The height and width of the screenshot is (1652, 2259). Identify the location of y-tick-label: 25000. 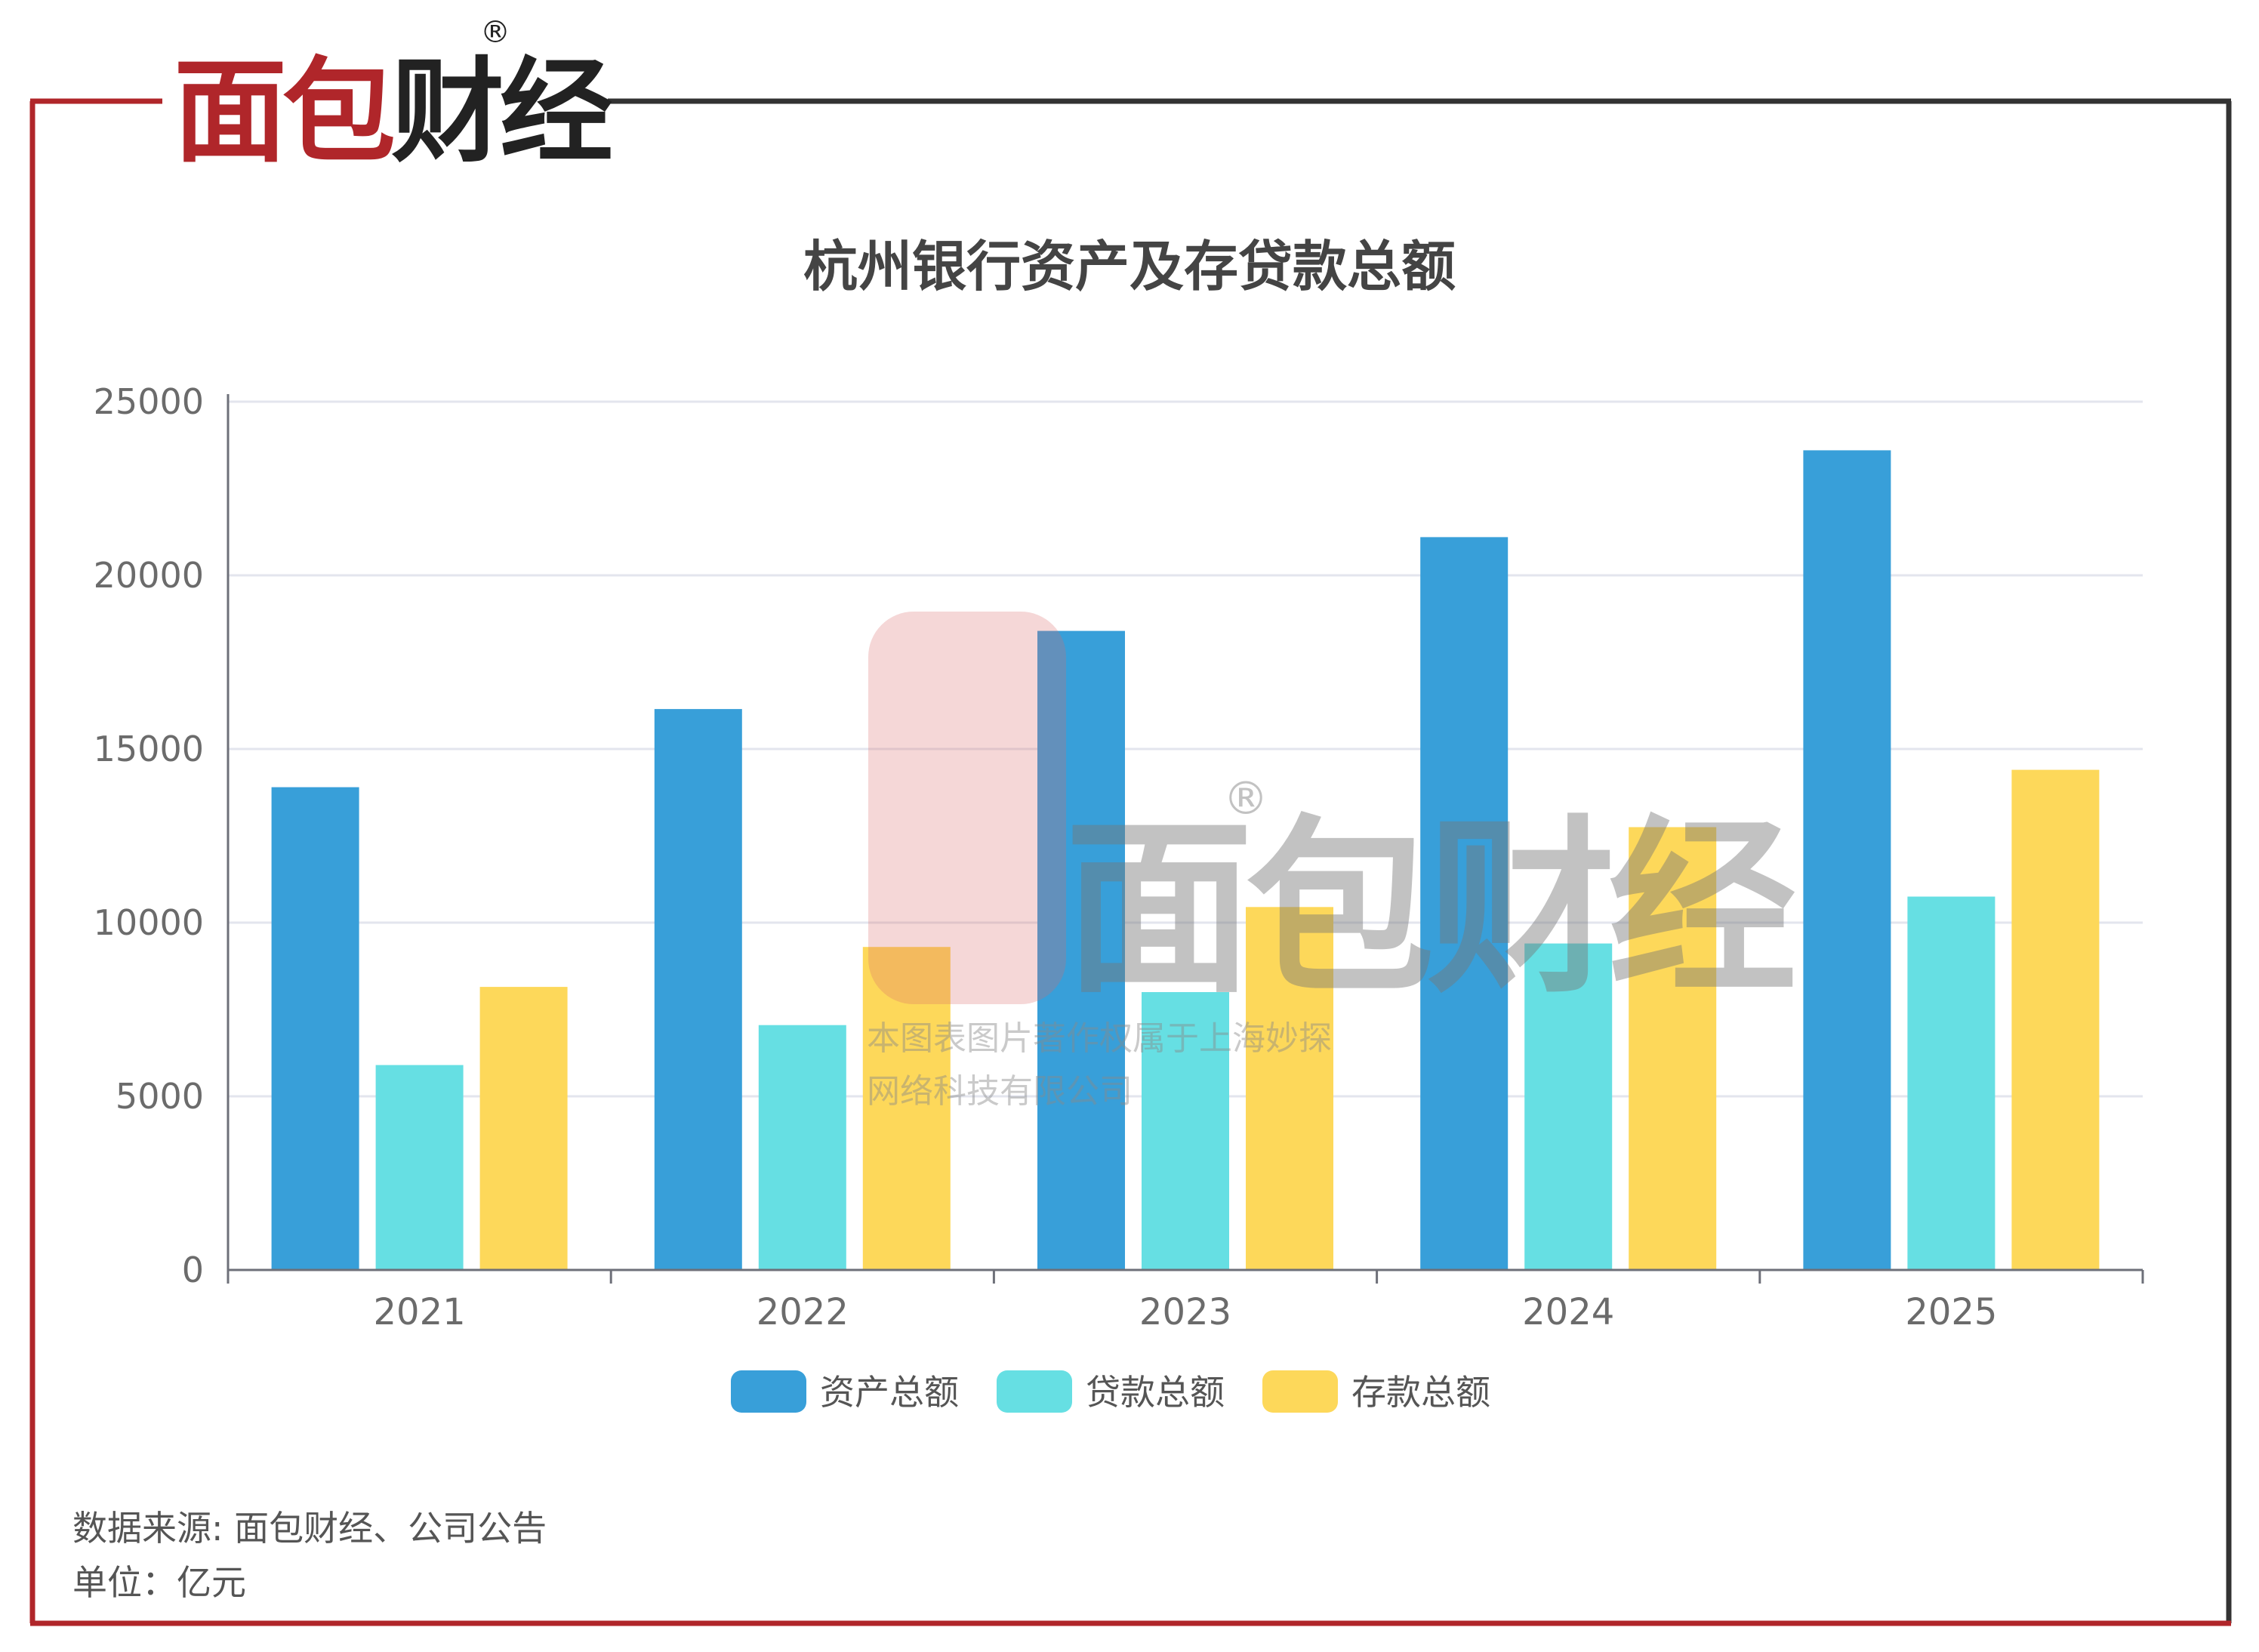
(149, 401).